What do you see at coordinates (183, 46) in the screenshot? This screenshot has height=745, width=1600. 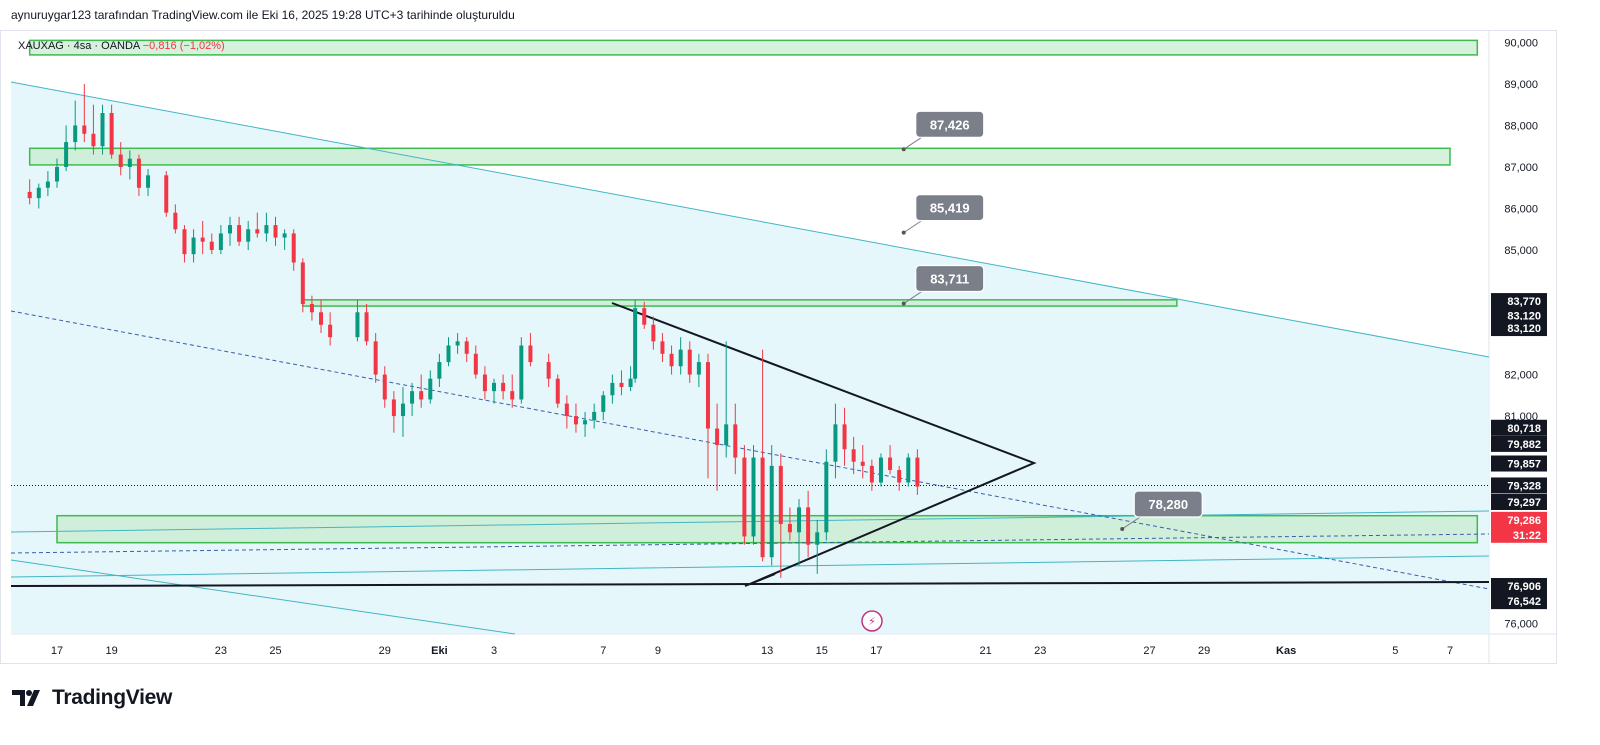 I see `price-change: −0,816 (−1,02%)` at bounding box center [183, 46].